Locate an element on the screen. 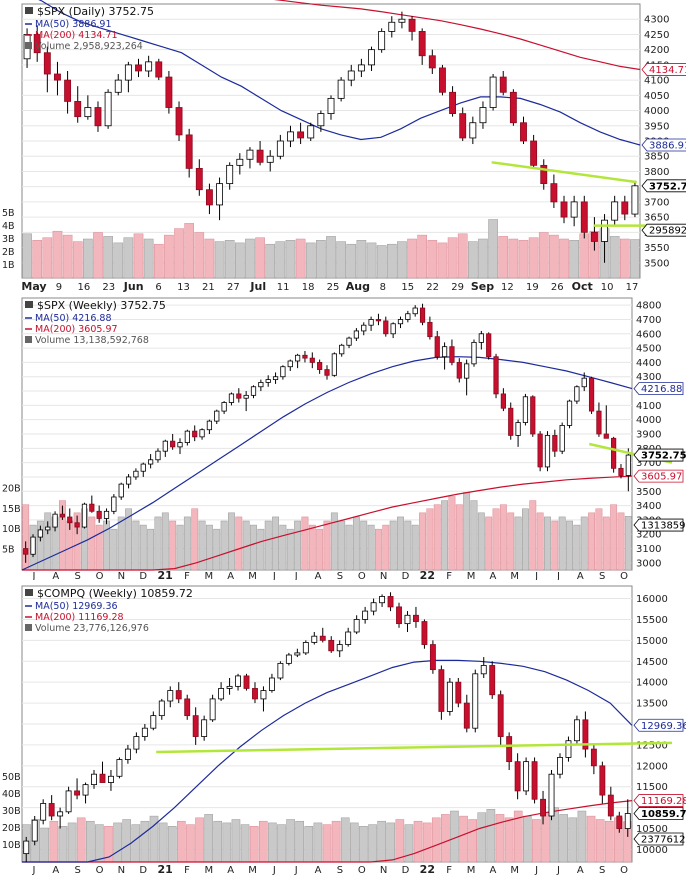 This screenshot has width=686, height=880. x-axis-label: 25 is located at coordinates (333, 287).